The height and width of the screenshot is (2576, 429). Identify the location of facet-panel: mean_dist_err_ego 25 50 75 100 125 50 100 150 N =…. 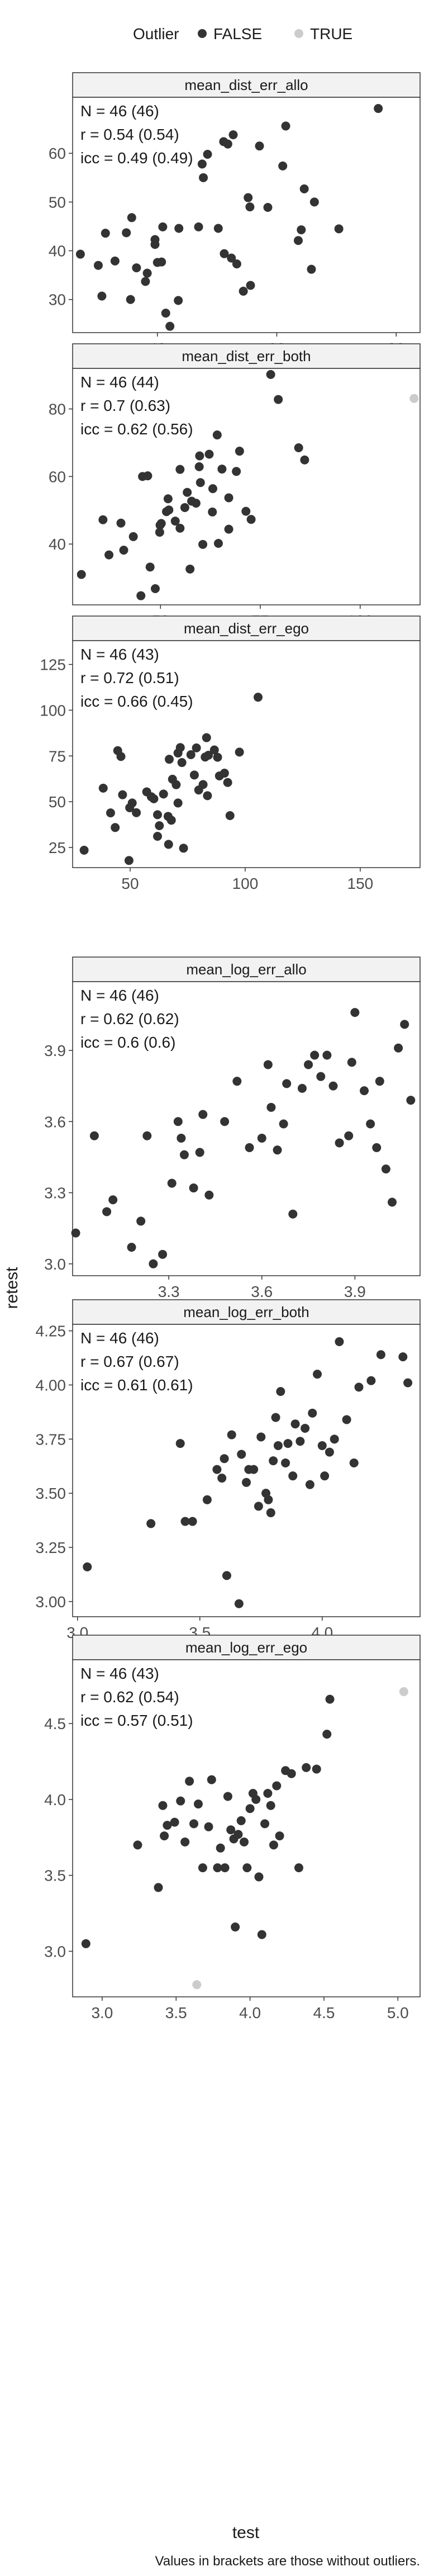
(230, 754).